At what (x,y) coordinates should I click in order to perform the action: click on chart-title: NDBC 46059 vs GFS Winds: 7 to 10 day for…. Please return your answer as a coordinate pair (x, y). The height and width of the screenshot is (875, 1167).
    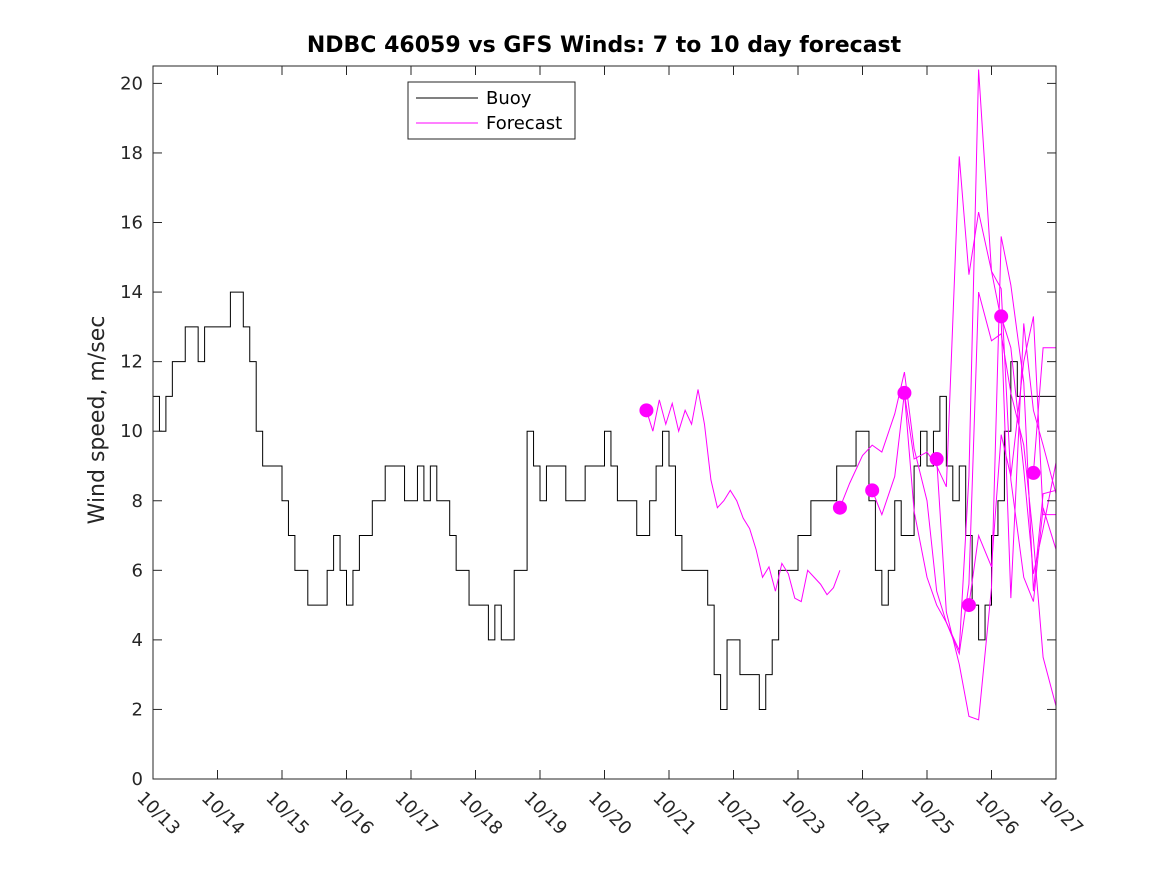
    Looking at the image, I should click on (604, 45).